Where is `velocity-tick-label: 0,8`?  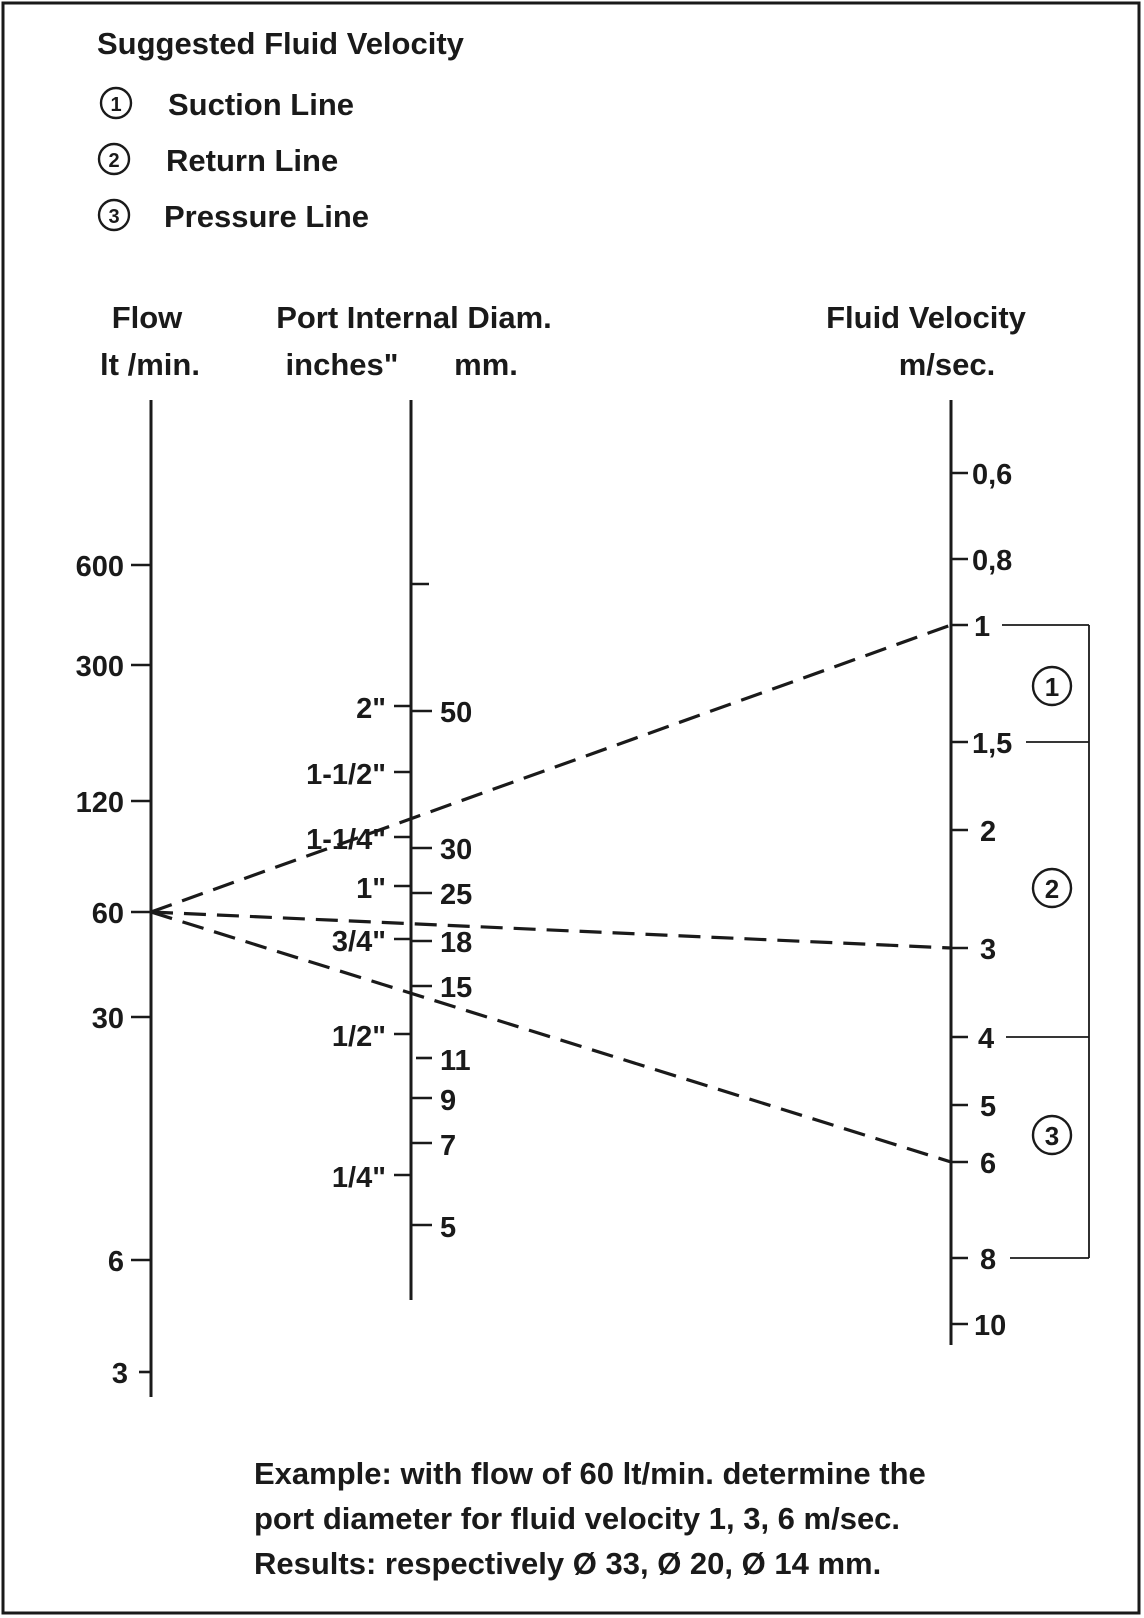
velocity-tick-label: 0,8 is located at coordinates (992, 561).